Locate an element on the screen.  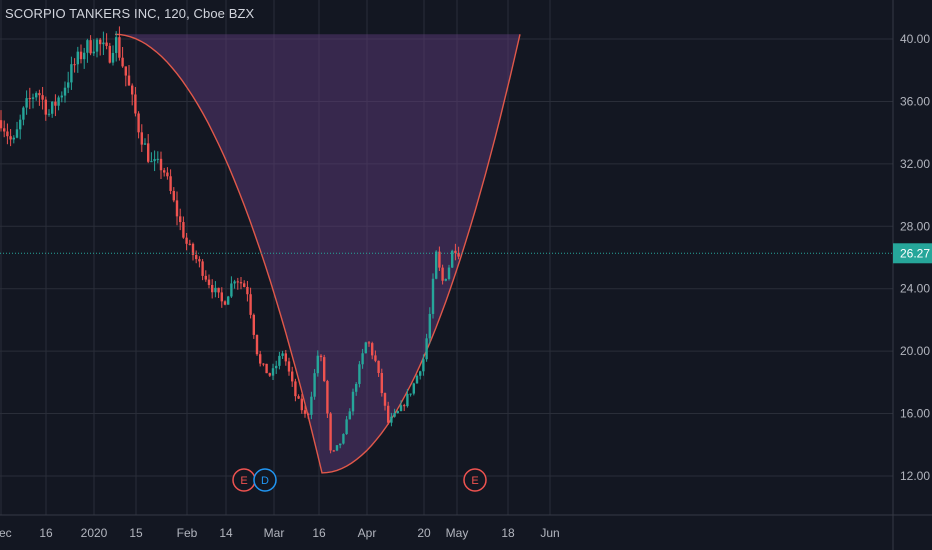
y-tick-label: 32.00 is located at coordinates (915, 164).